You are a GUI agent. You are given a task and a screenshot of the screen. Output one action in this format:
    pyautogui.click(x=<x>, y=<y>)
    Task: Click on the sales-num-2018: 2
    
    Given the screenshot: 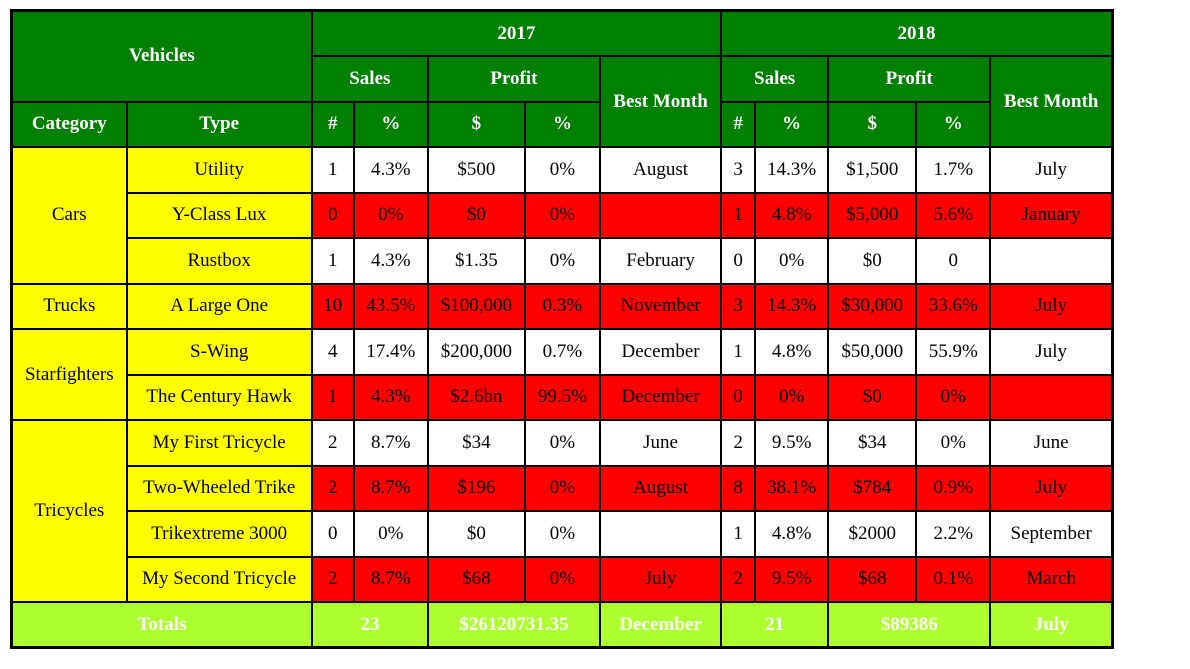 What is the action you would take?
    pyautogui.click(x=738, y=579)
    